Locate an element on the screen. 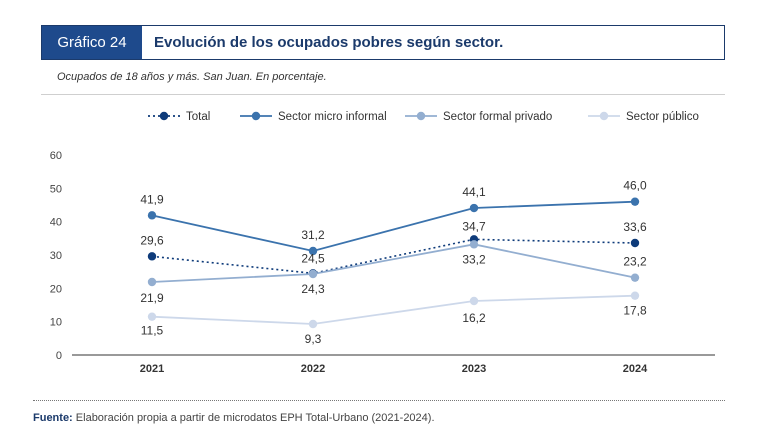 The width and height of the screenshot is (768, 446). y-tick-label: 20 is located at coordinates (56, 289).